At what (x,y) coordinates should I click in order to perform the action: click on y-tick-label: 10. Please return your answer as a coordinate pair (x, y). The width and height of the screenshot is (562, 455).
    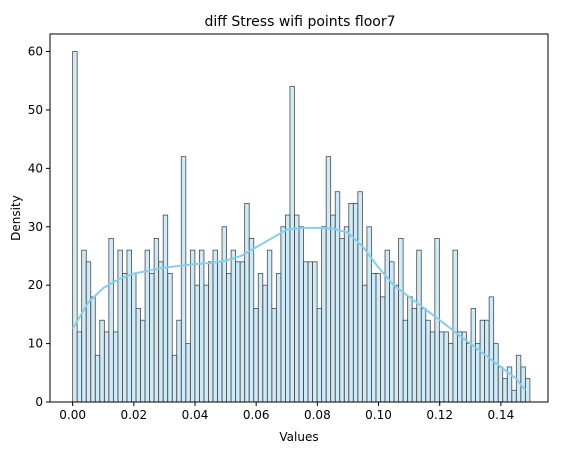
    Looking at the image, I should click on (35, 344).